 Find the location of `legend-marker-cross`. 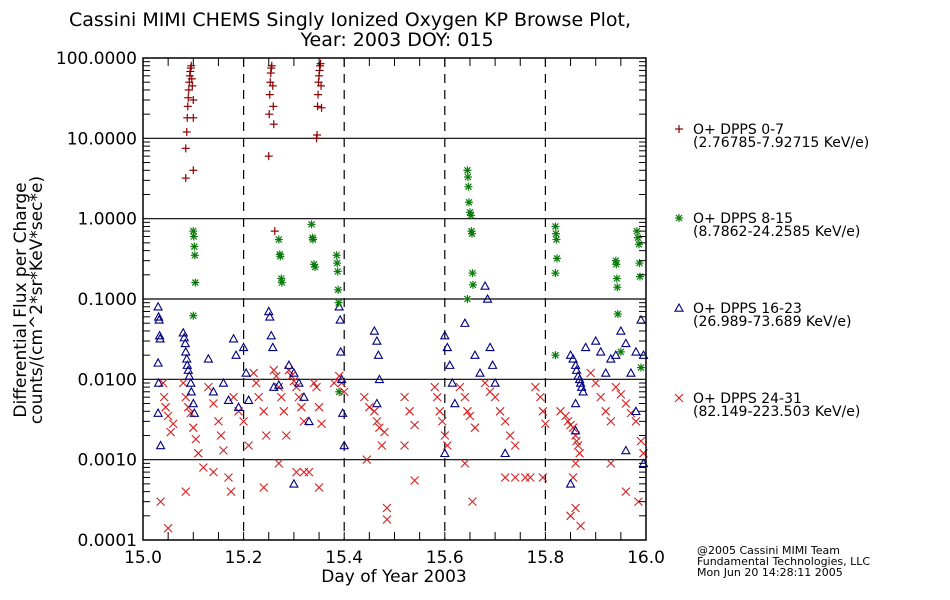

legend-marker-cross is located at coordinates (679, 398).